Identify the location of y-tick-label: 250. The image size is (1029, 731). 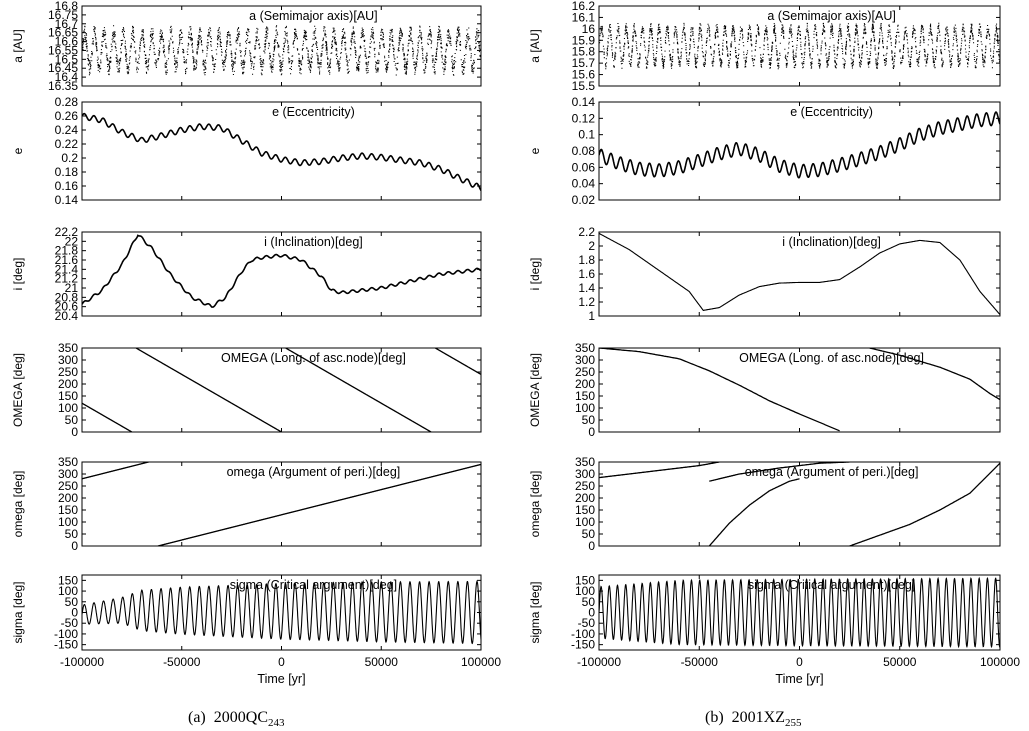
(585, 486).